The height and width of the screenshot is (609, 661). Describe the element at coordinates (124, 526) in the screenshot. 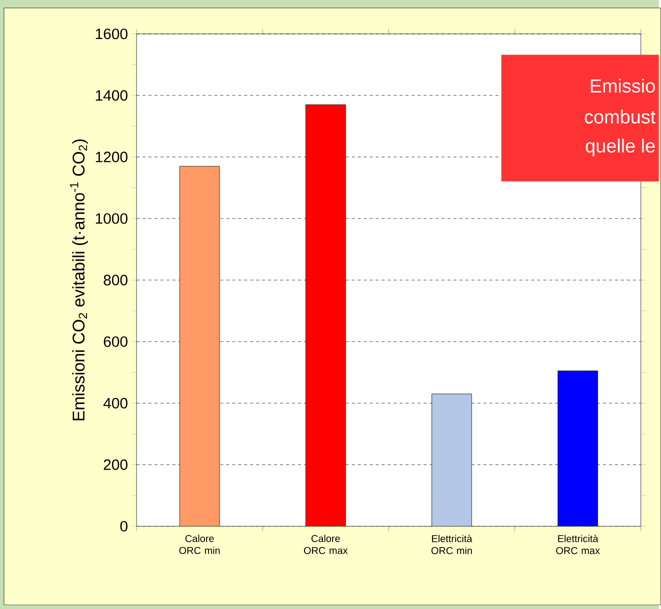

I see `y-tick-label: 0` at that location.